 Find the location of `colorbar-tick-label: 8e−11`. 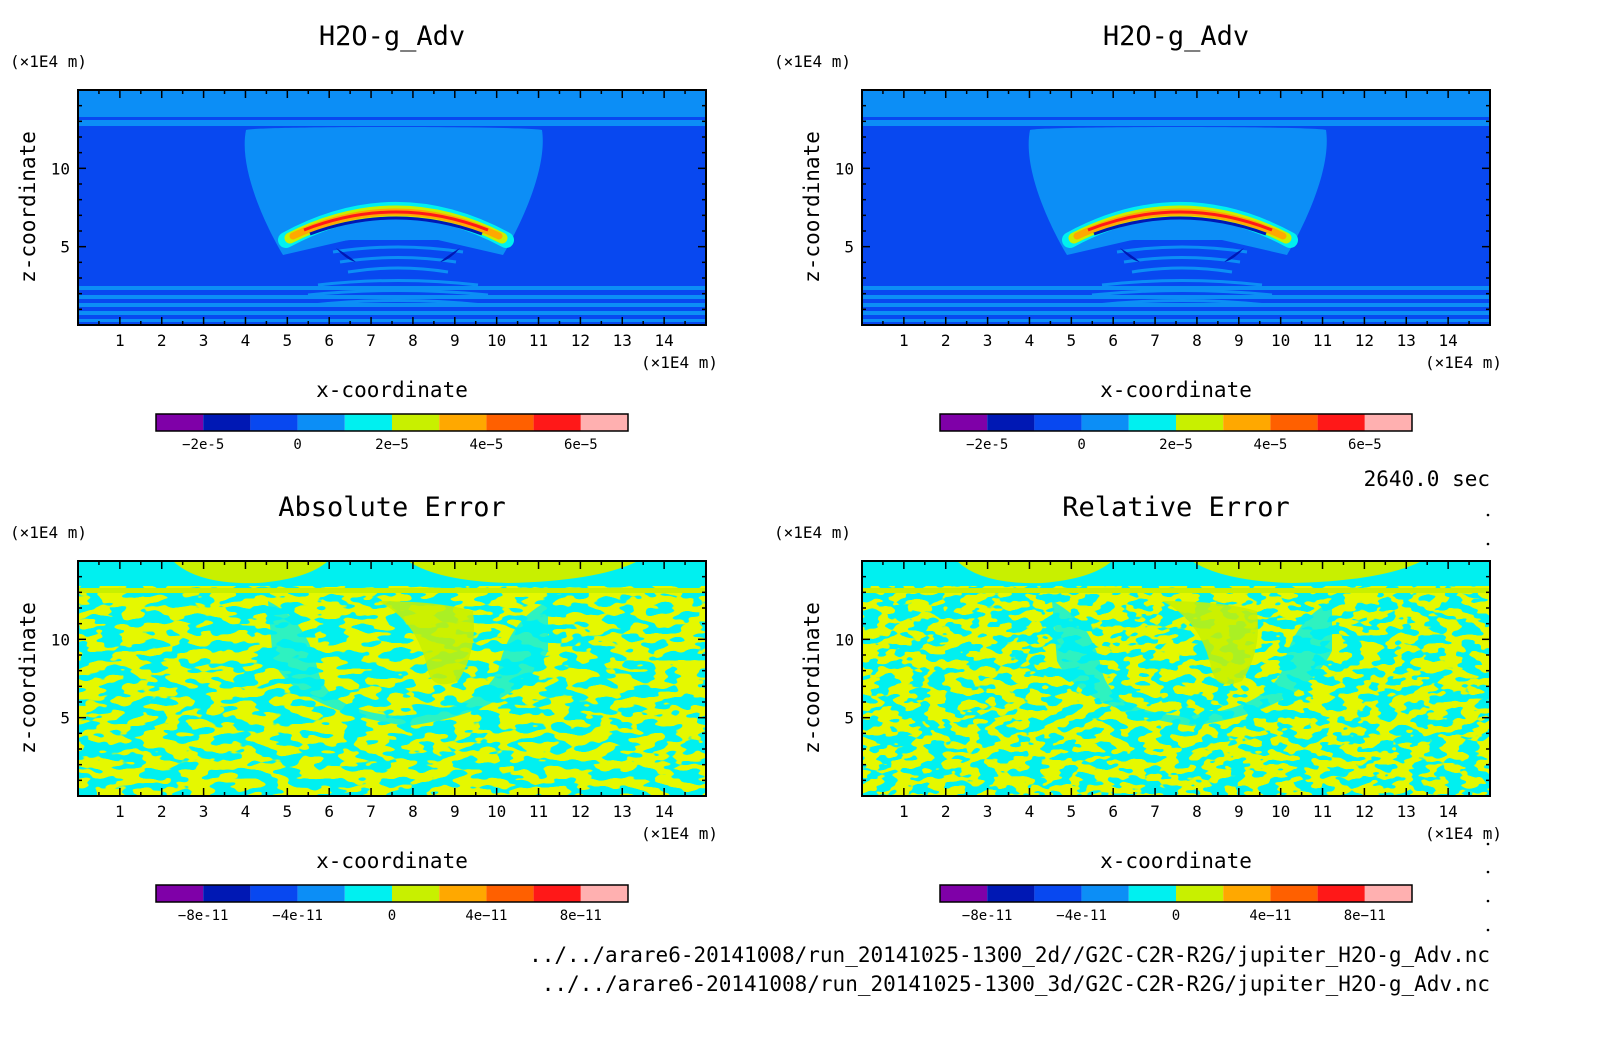

colorbar-tick-label: 8e−11 is located at coordinates (1365, 916).